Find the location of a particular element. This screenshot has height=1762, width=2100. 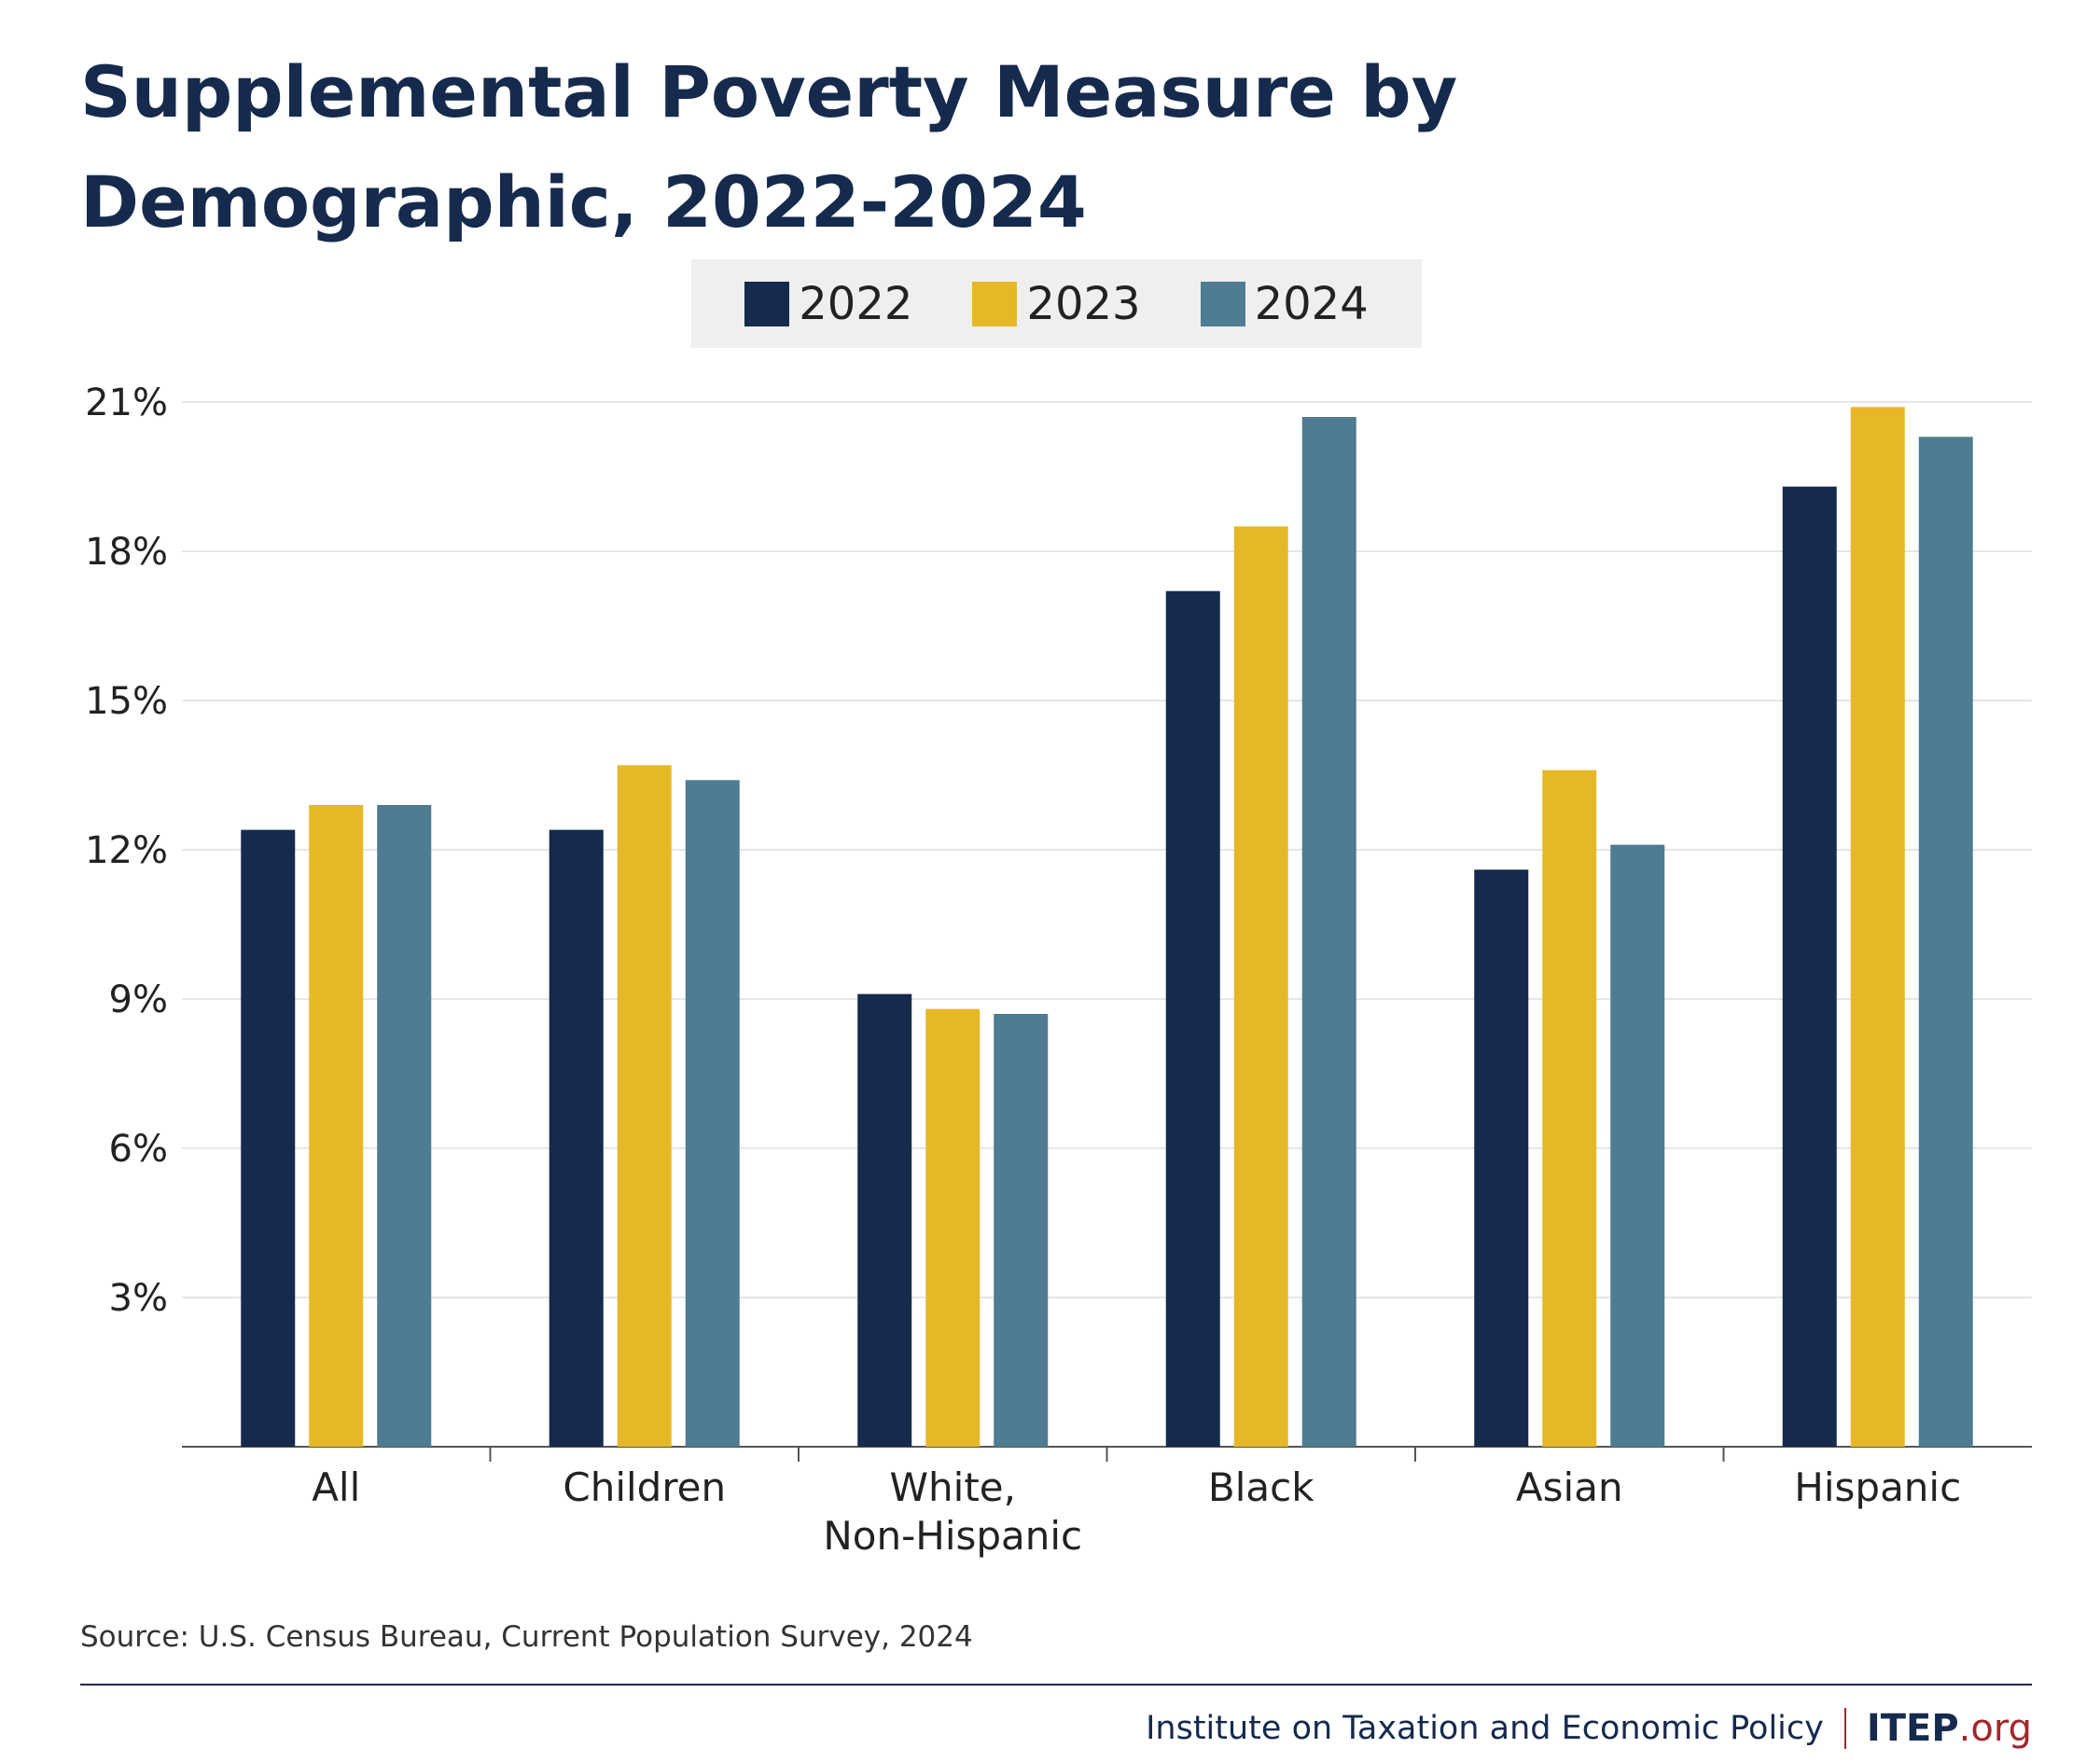

legend-swatch-2022 is located at coordinates (767, 303).